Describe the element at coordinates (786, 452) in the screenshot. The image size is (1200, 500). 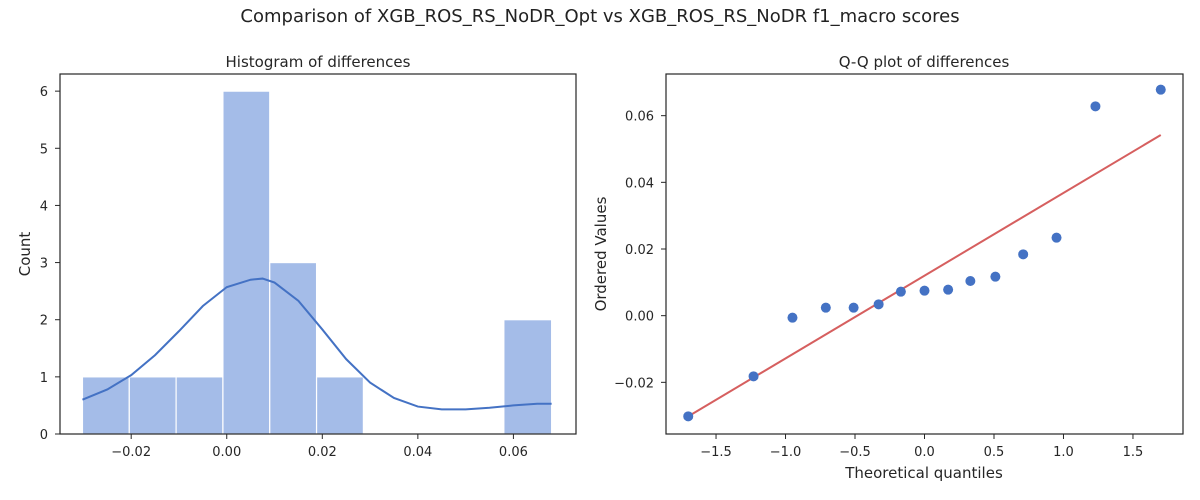
I see `qq-x-tick-label: −1.0` at that location.